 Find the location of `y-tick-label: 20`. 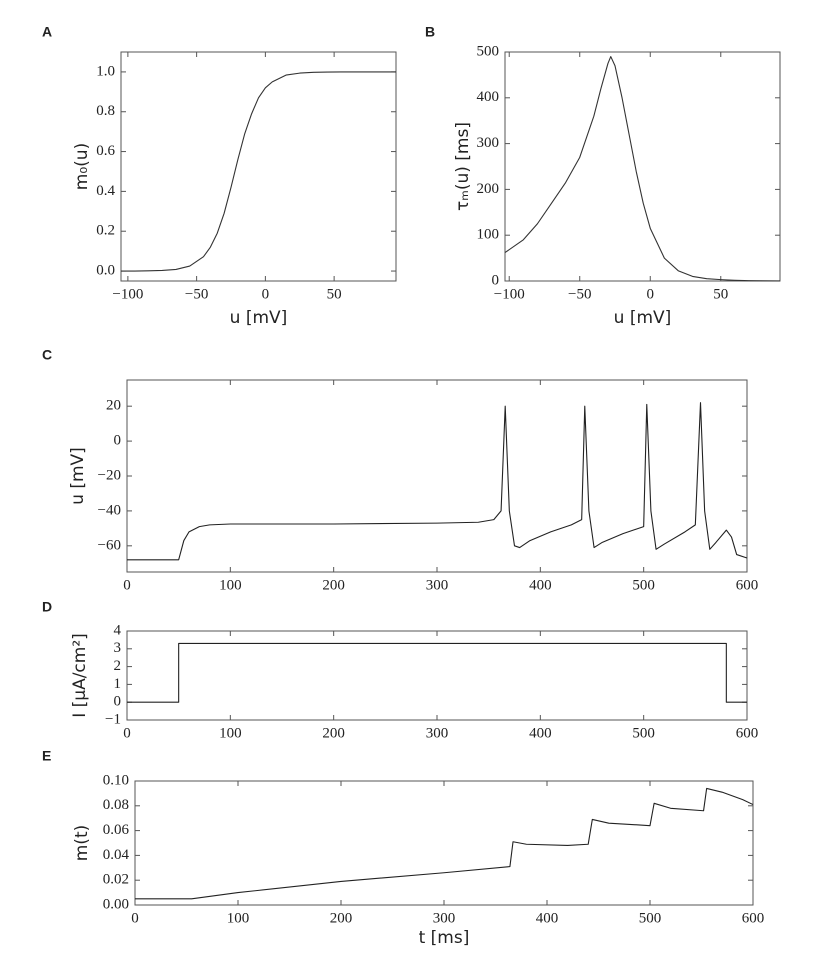

y-tick-label: 20 is located at coordinates (113, 406).